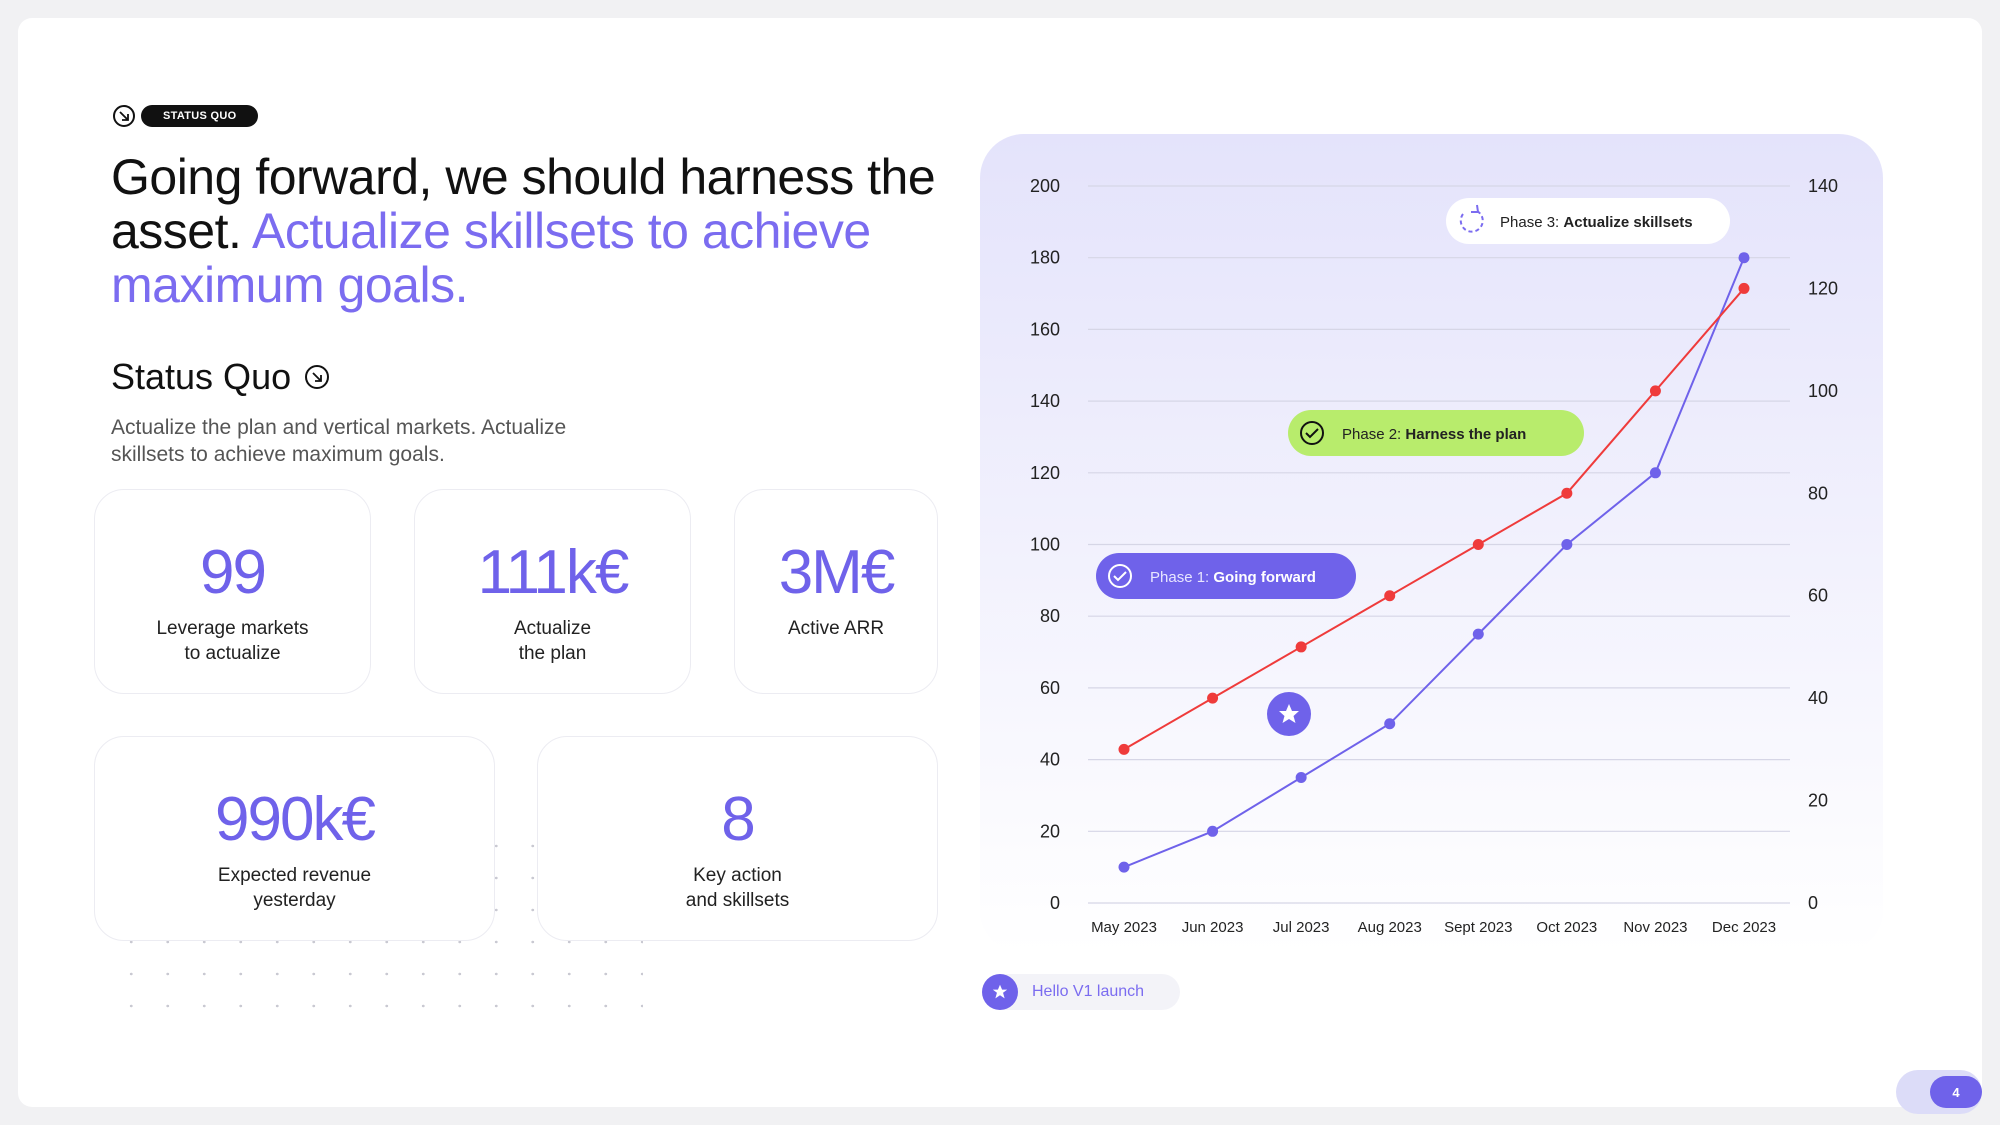 This screenshot has width=2000, height=1125. Describe the element at coordinates (1390, 927) in the screenshot. I see `x-axis-tick-label: Aug 2023` at that location.